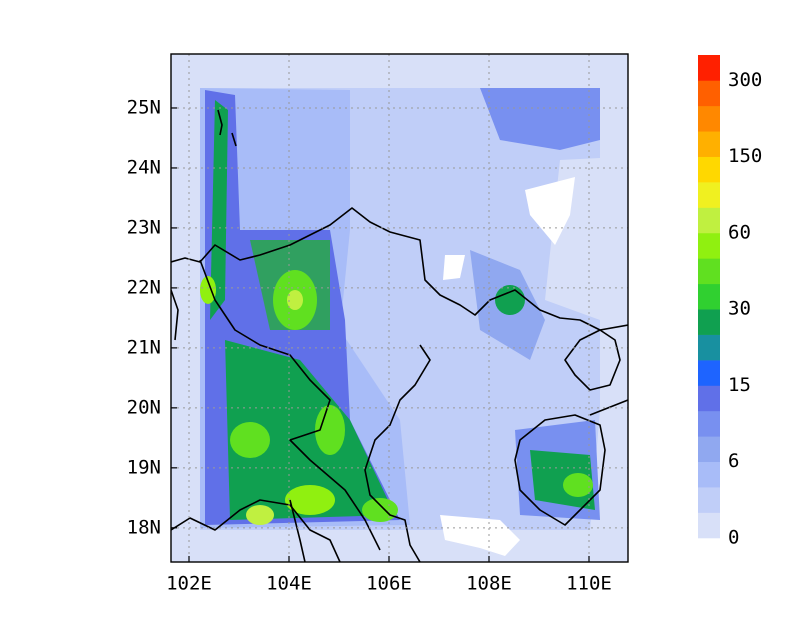 The height and width of the screenshot is (618, 800). What do you see at coordinates (739, 232) in the screenshot?
I see `colorbar-label: 60` at bounding box center [739, 232].